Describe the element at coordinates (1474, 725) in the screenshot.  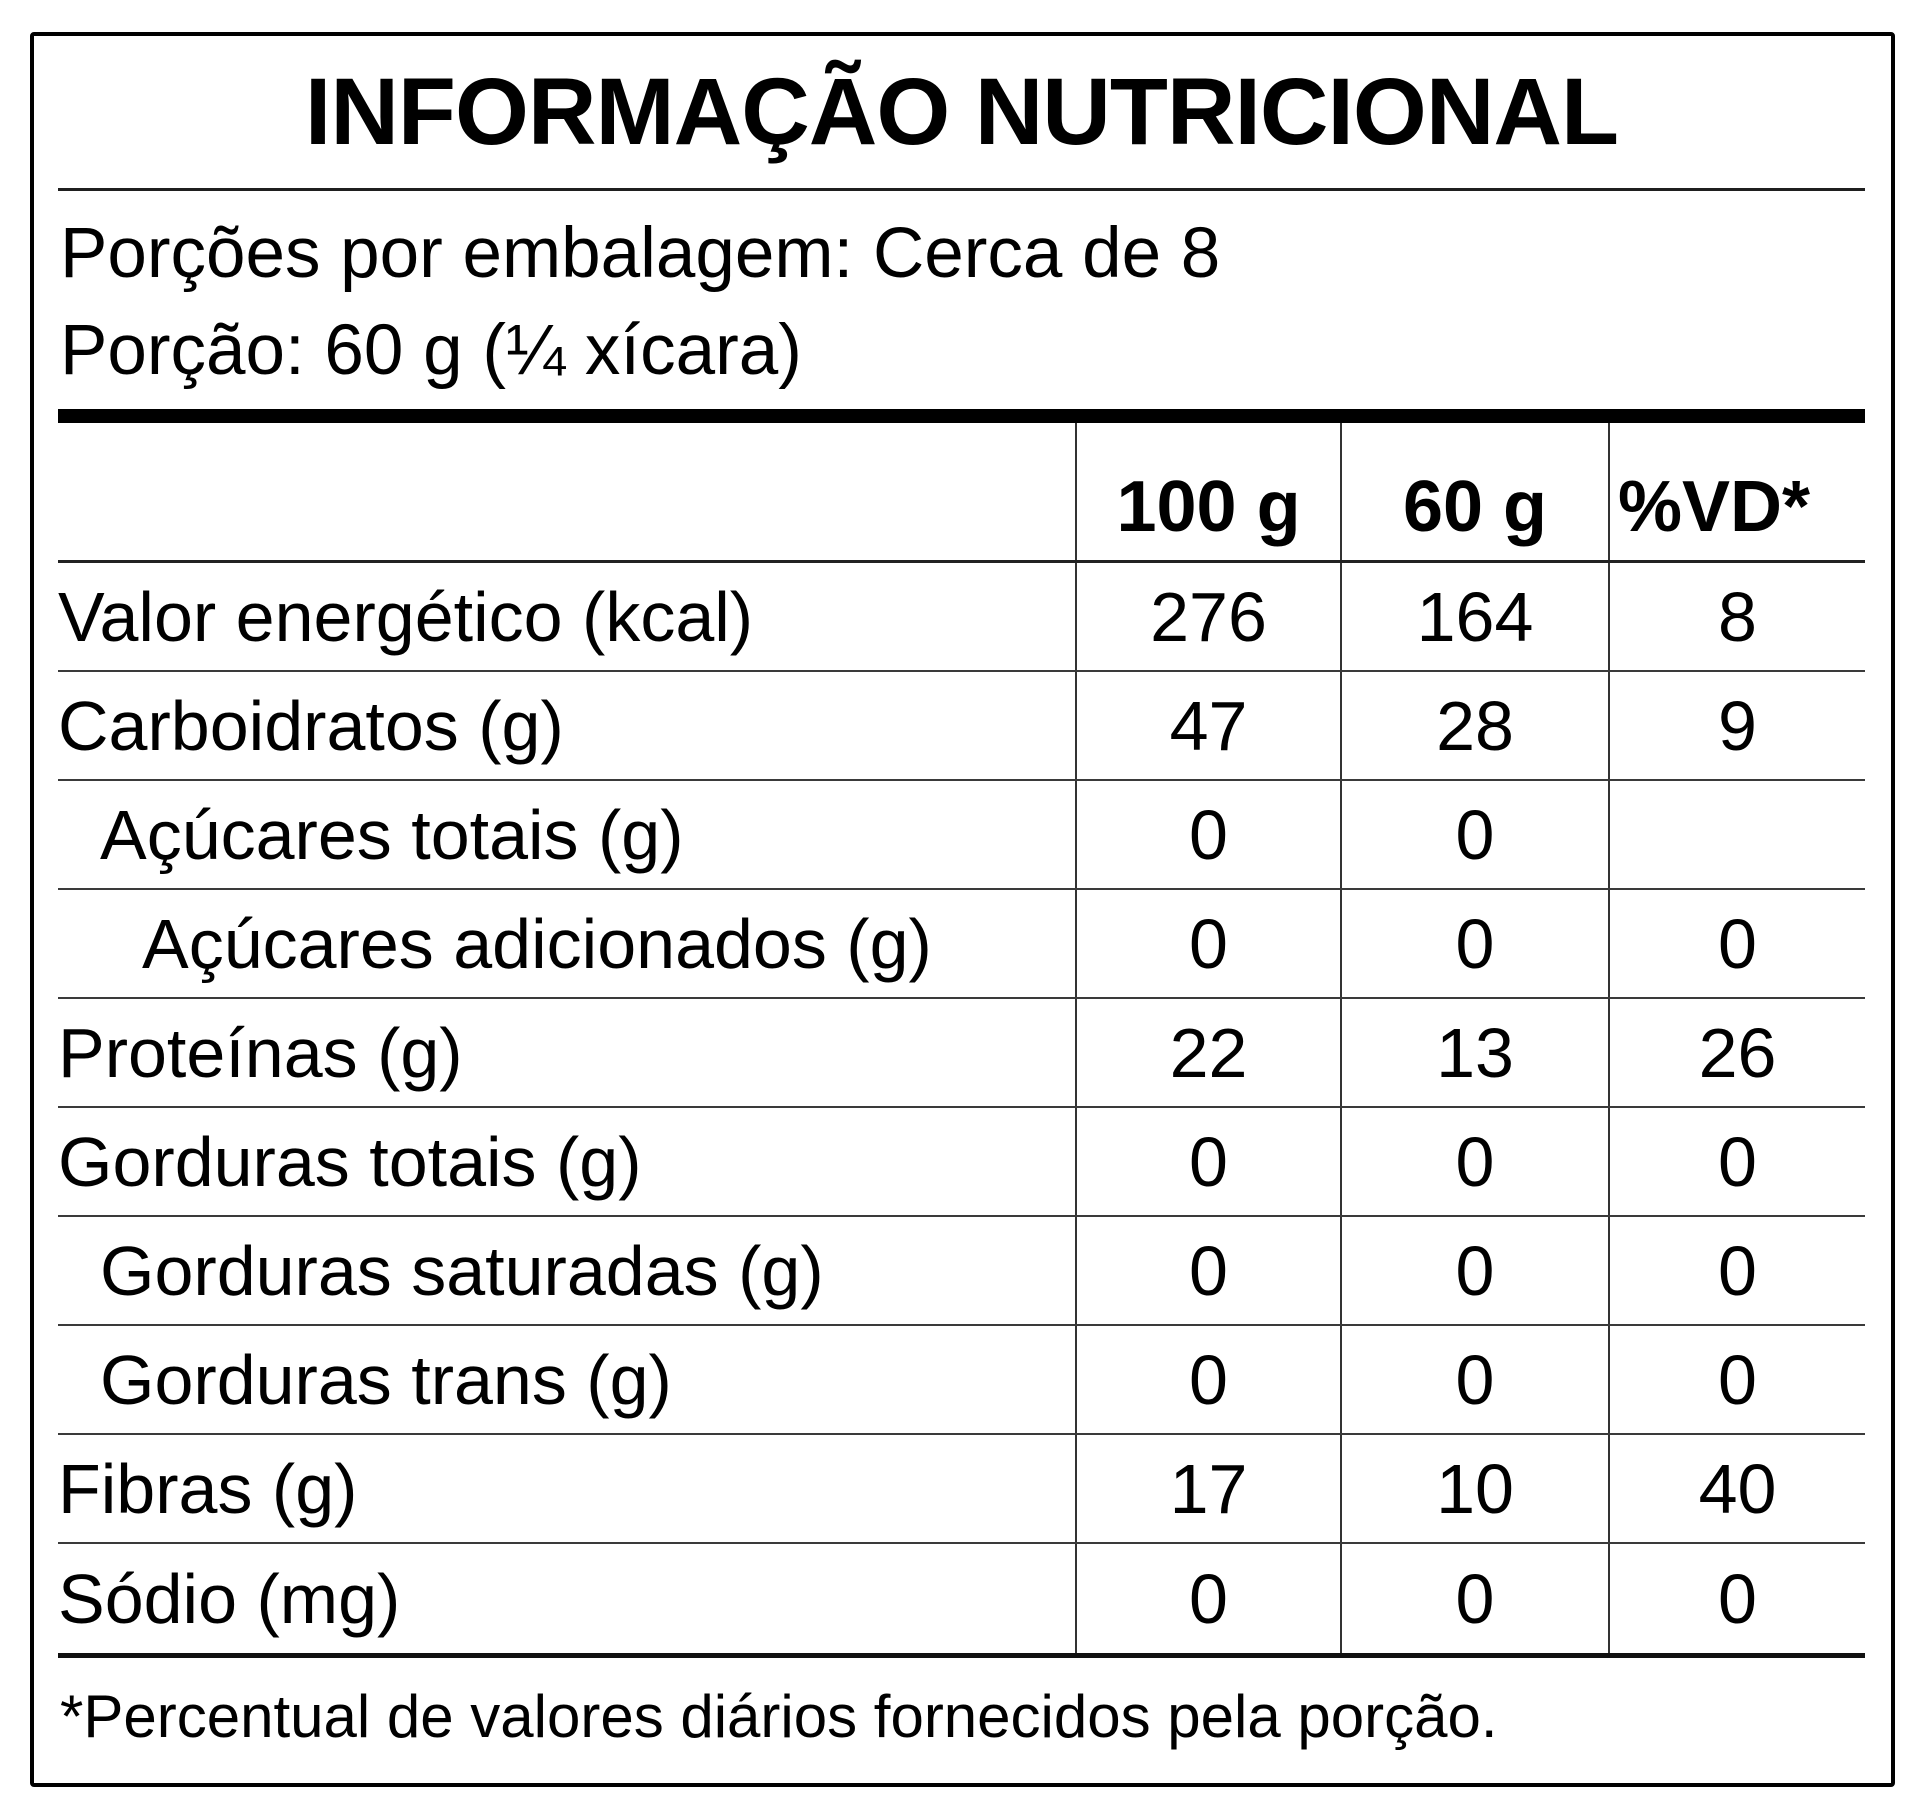
I see `value-per-60g: 28` at that location.